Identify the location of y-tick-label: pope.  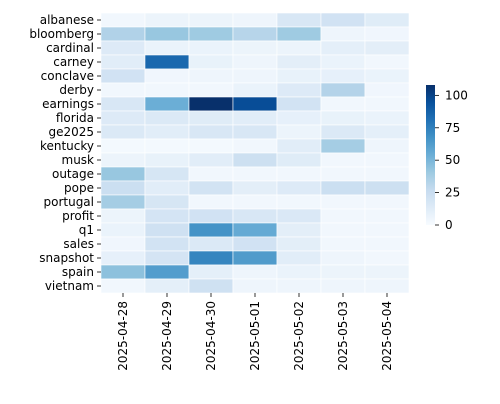
(79, 188).